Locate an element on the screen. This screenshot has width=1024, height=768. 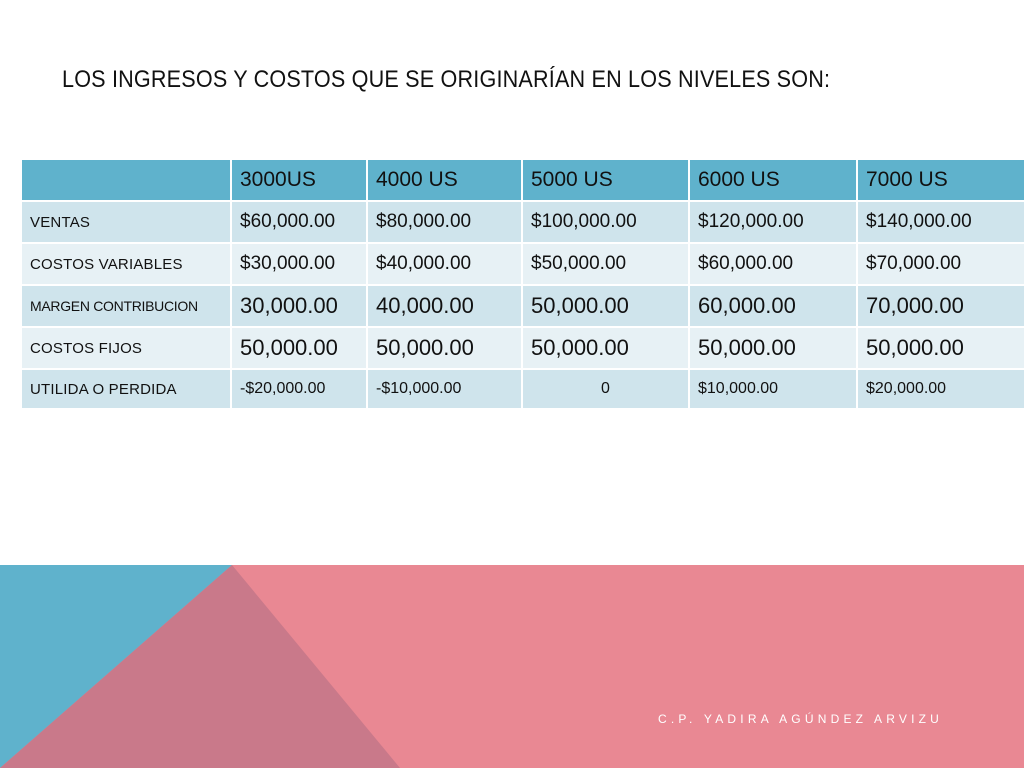
table-cell: 30,000.00 is located at coordinates (299, 306).